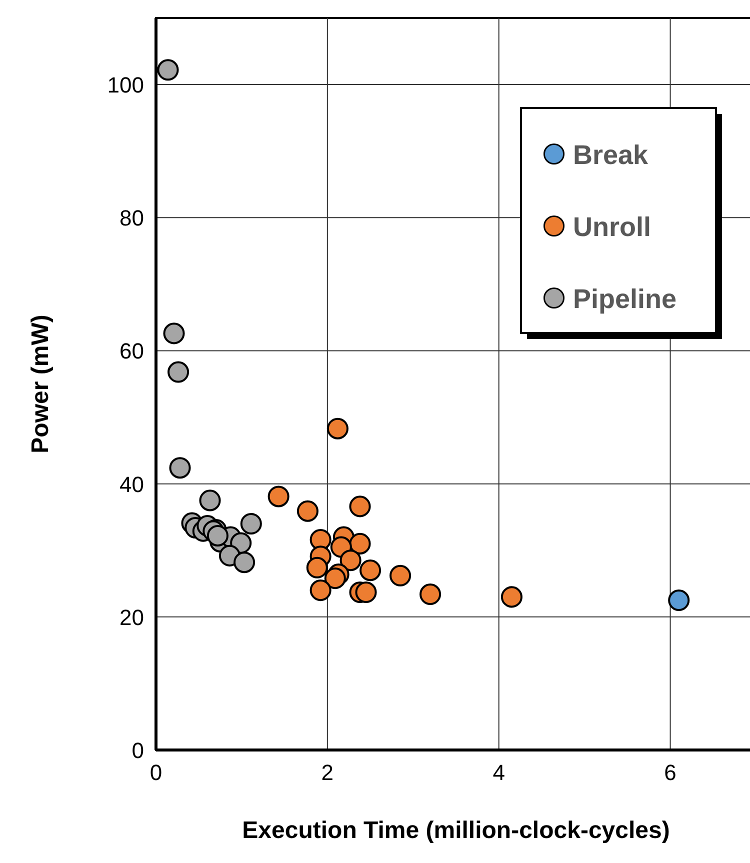  What do you see at coordinates (125, 85) in the screenshot?
I see `y-tick-label: 100` at bounding box center [125, 85].